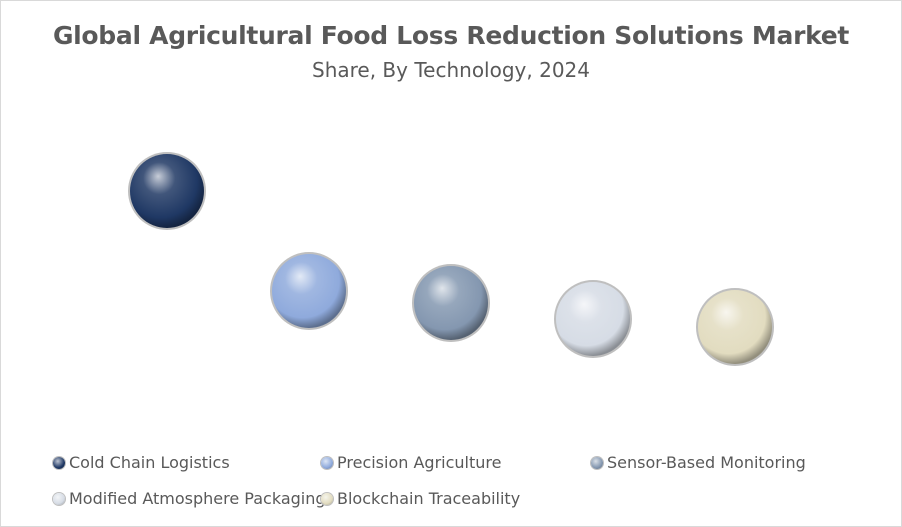 Image resolution: width=902 pixels, height=527 pixels. Describe the element at coordinates (197, 498) in the screenshot. I see `legend-label: Modified Atmosphere Packaging` at that location.